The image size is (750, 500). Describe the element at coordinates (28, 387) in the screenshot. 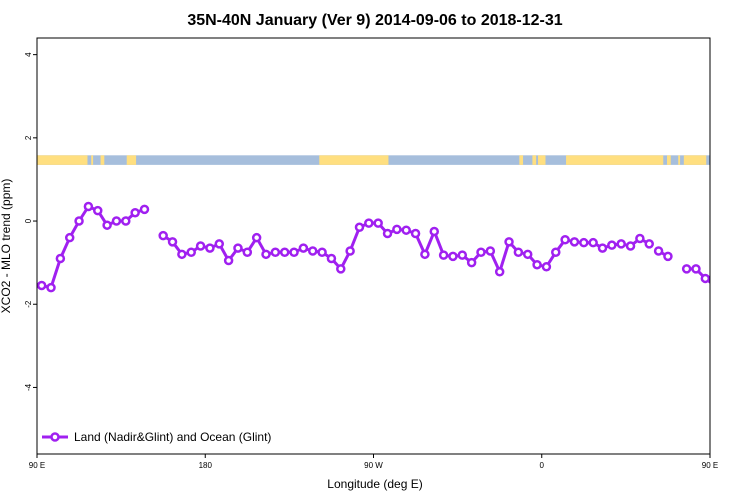

I see `y-tick-label: -4` at that location.